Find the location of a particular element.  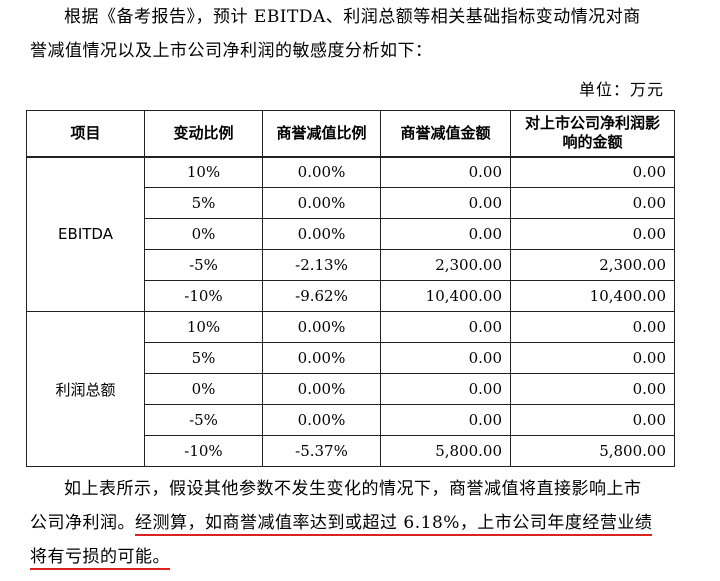

conclusion-line: 公司净利润。经测算，如商誉减值率达到或超过 6.18%，上市公司年度经营业绩 is located at coordinates (364, 523).